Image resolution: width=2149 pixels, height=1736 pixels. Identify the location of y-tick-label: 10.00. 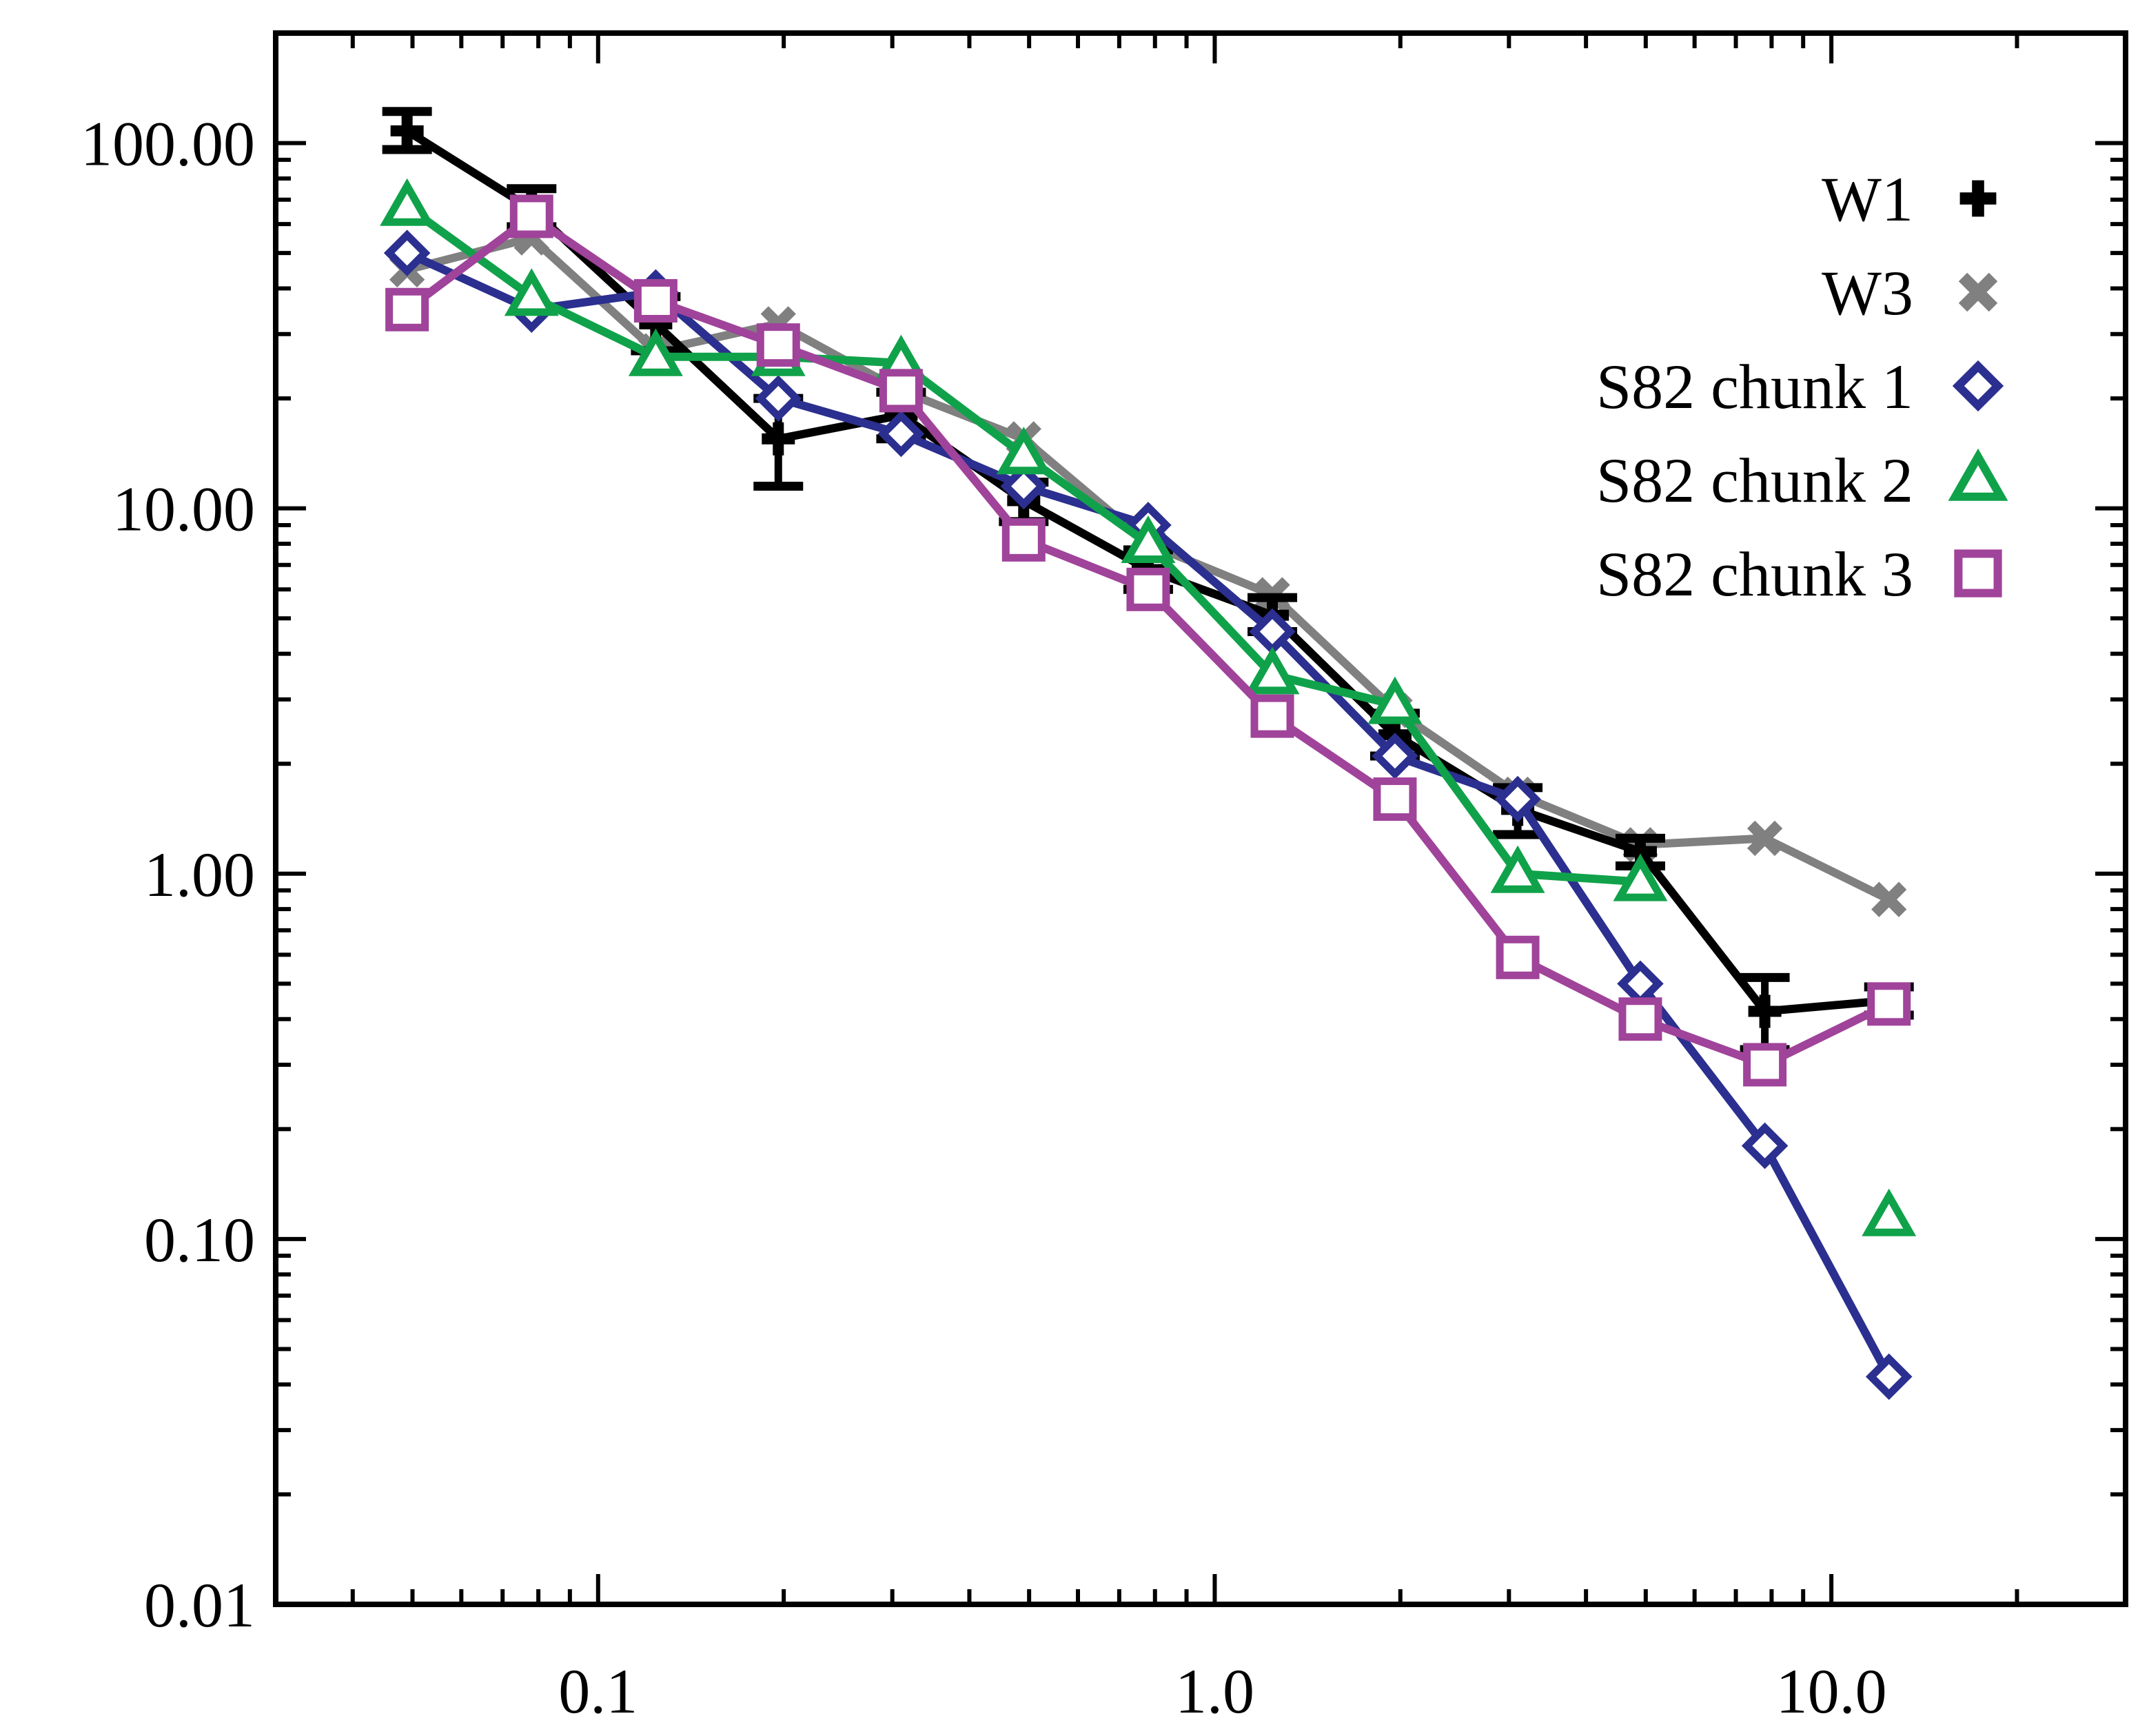
(183, 509).